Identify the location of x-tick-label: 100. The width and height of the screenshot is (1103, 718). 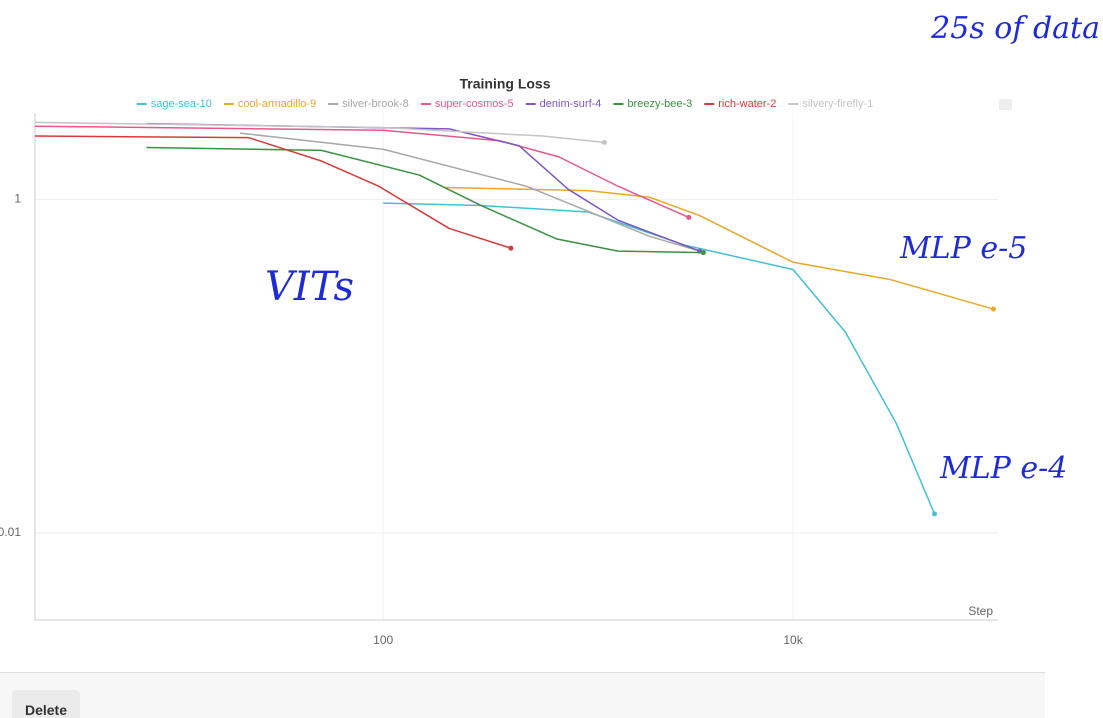
(383, 640).